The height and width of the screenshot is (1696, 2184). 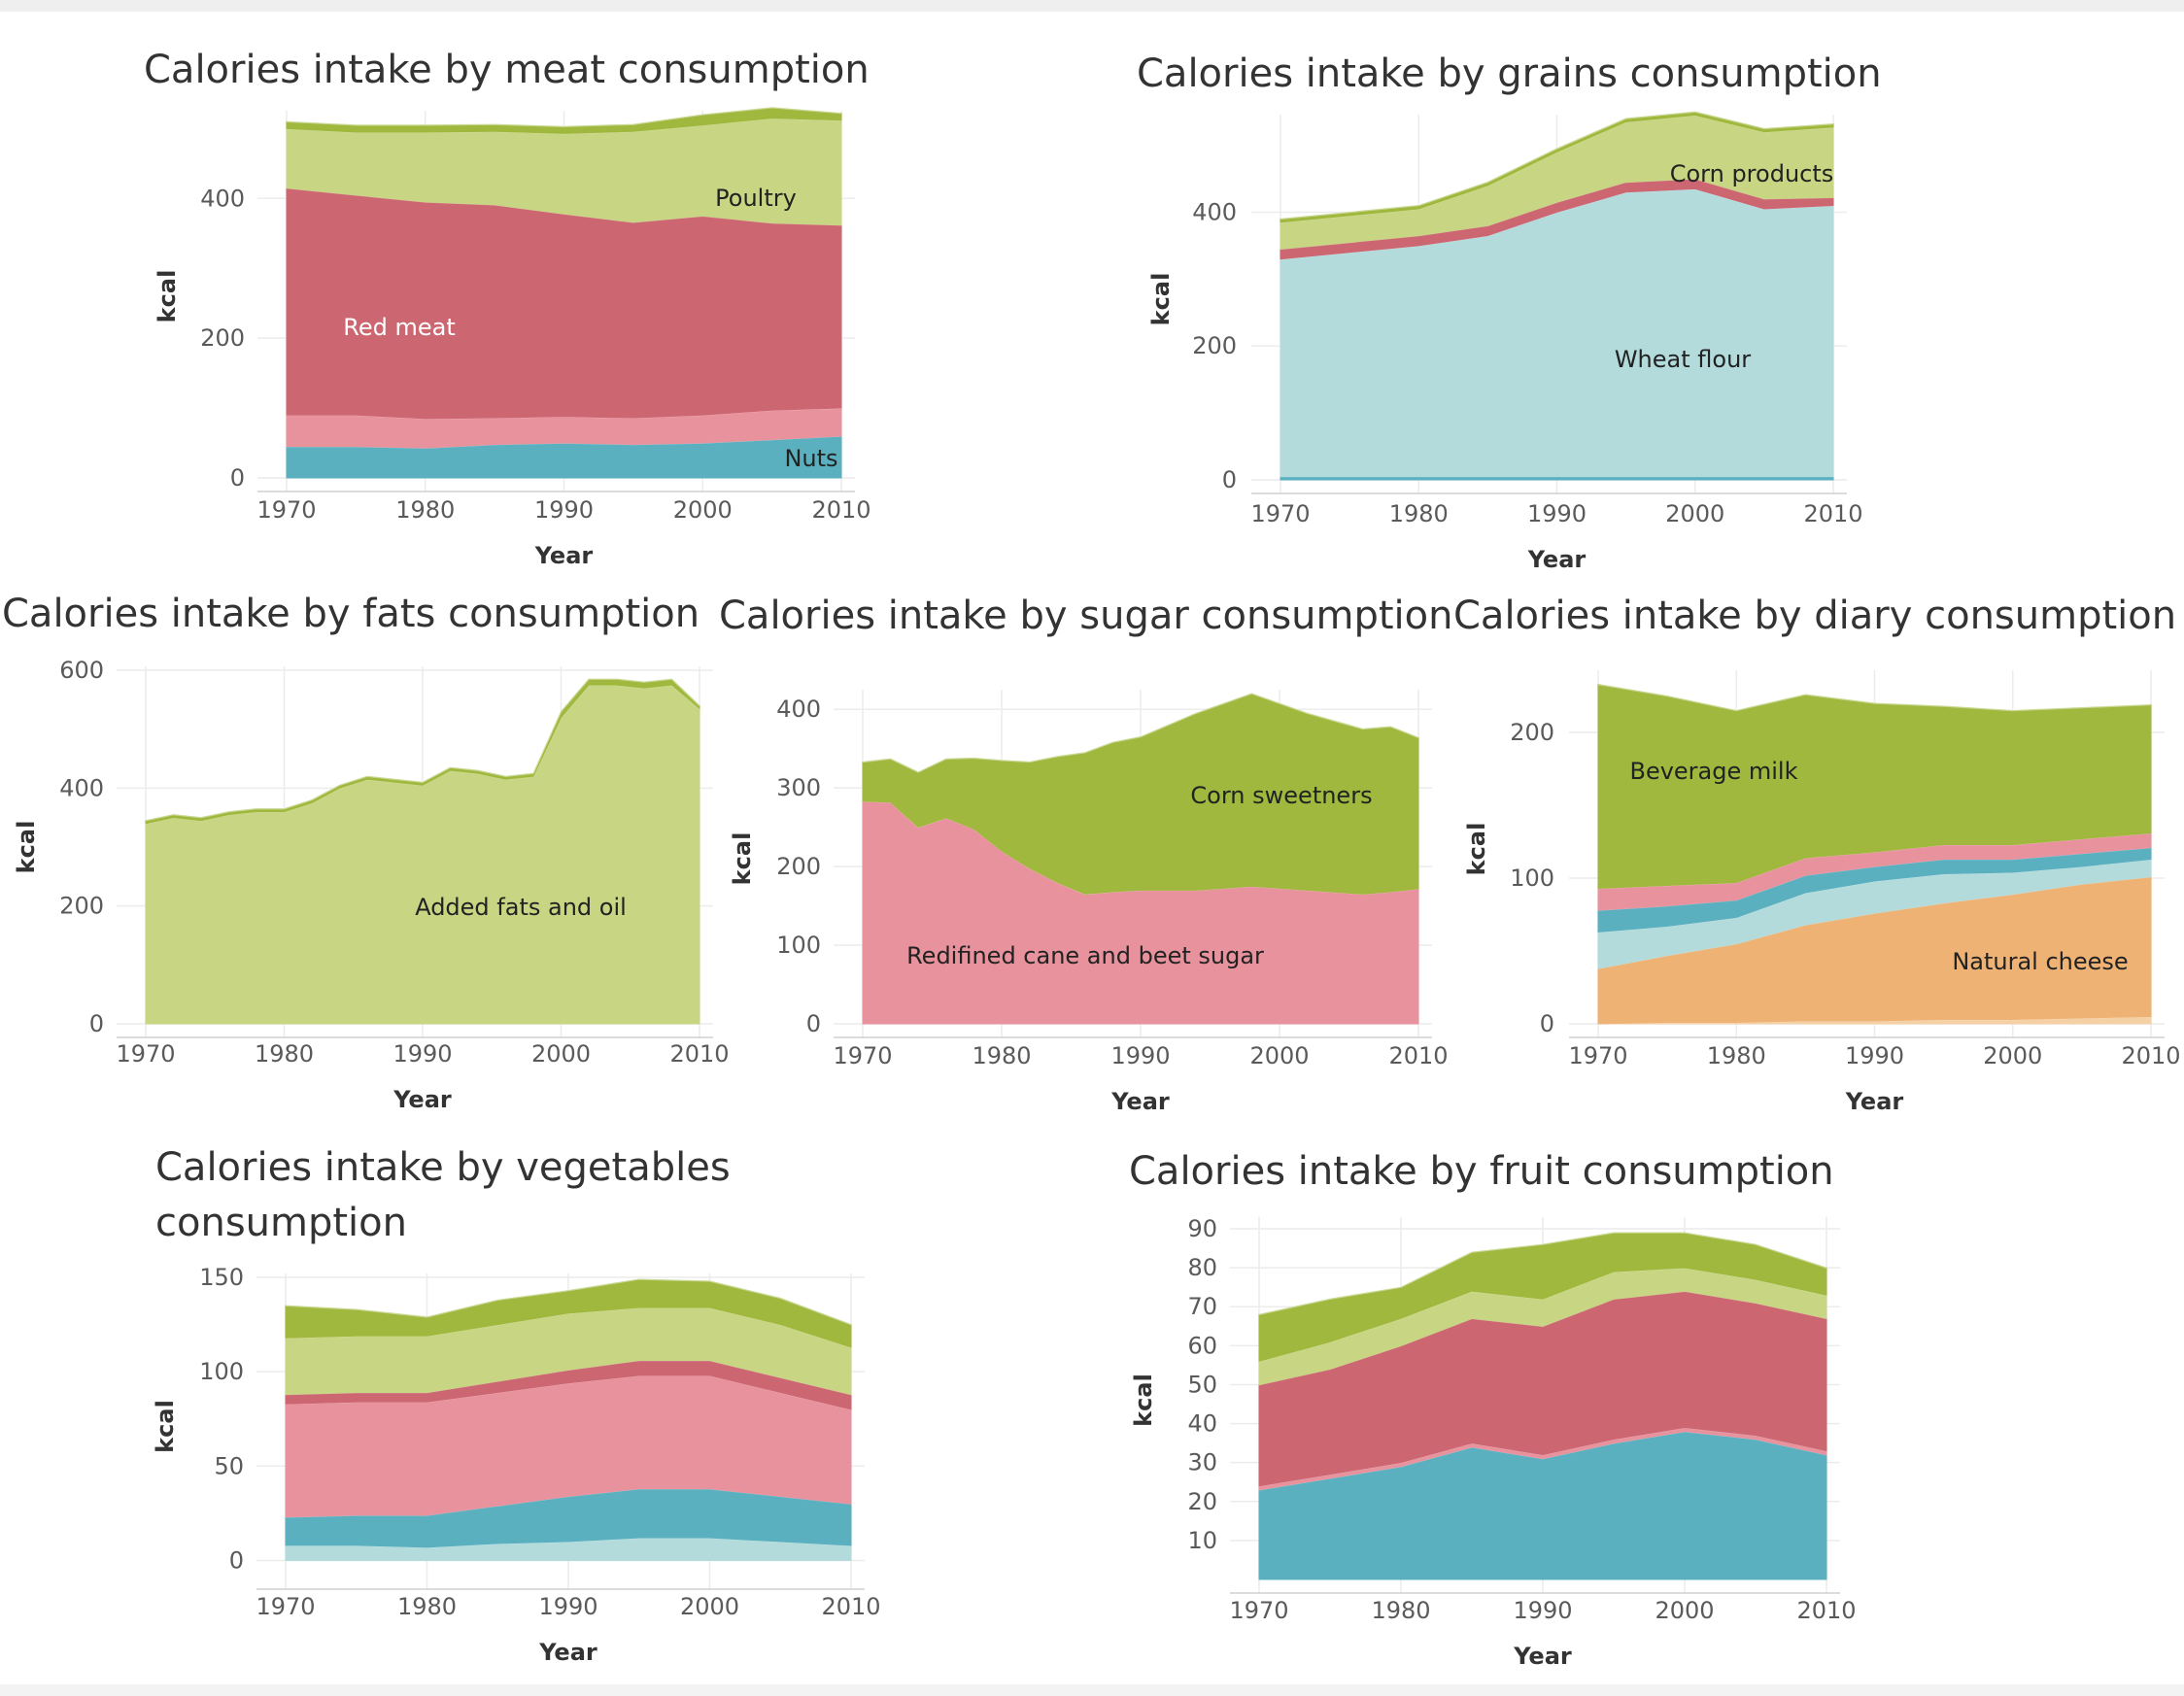 What do you see at coordinates (1229, 480) in the screenshot?
I see `grains-y-tick-0: 0` at bounding box center [1229, 480].